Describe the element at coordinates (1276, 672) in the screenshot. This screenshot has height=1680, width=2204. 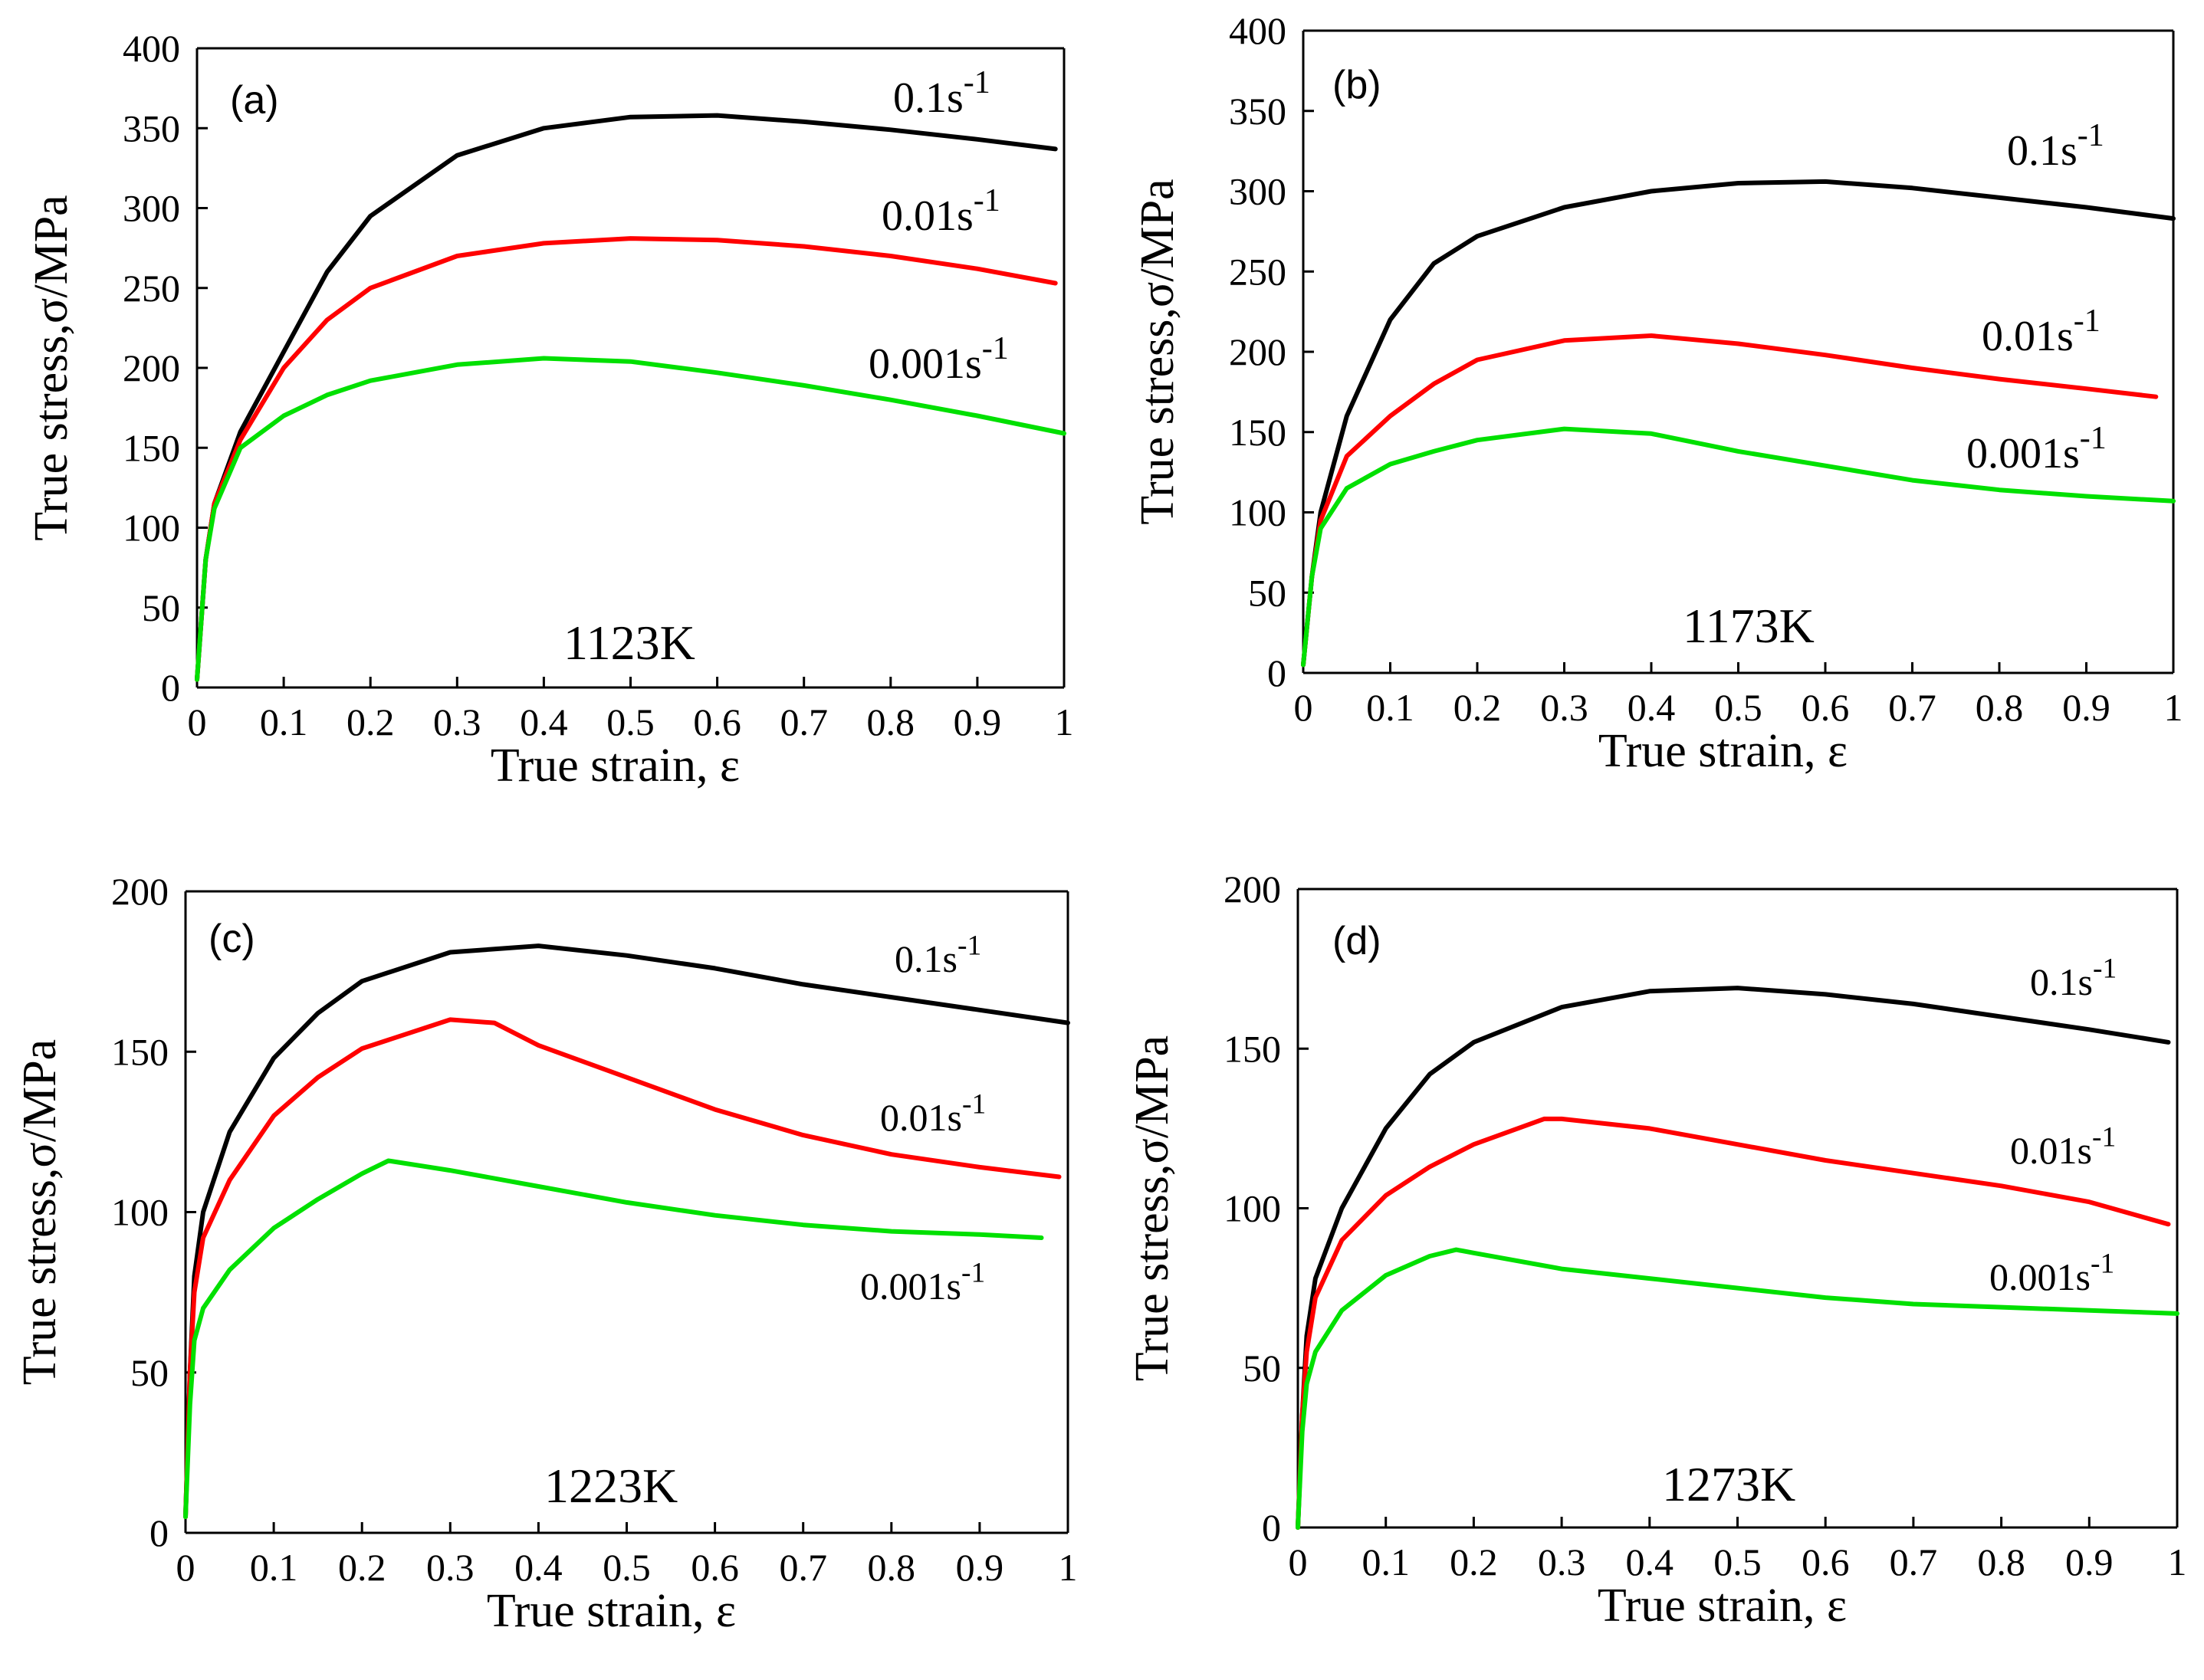
I see `y-tick-label: 0` at that location.